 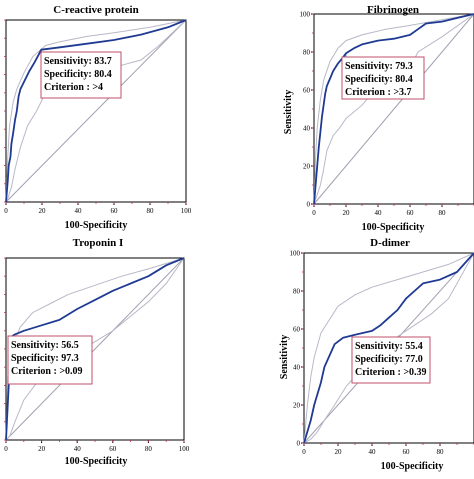 I want to click on annotation-specificity: Specificity: 77.0, so click(x=389, y=359).